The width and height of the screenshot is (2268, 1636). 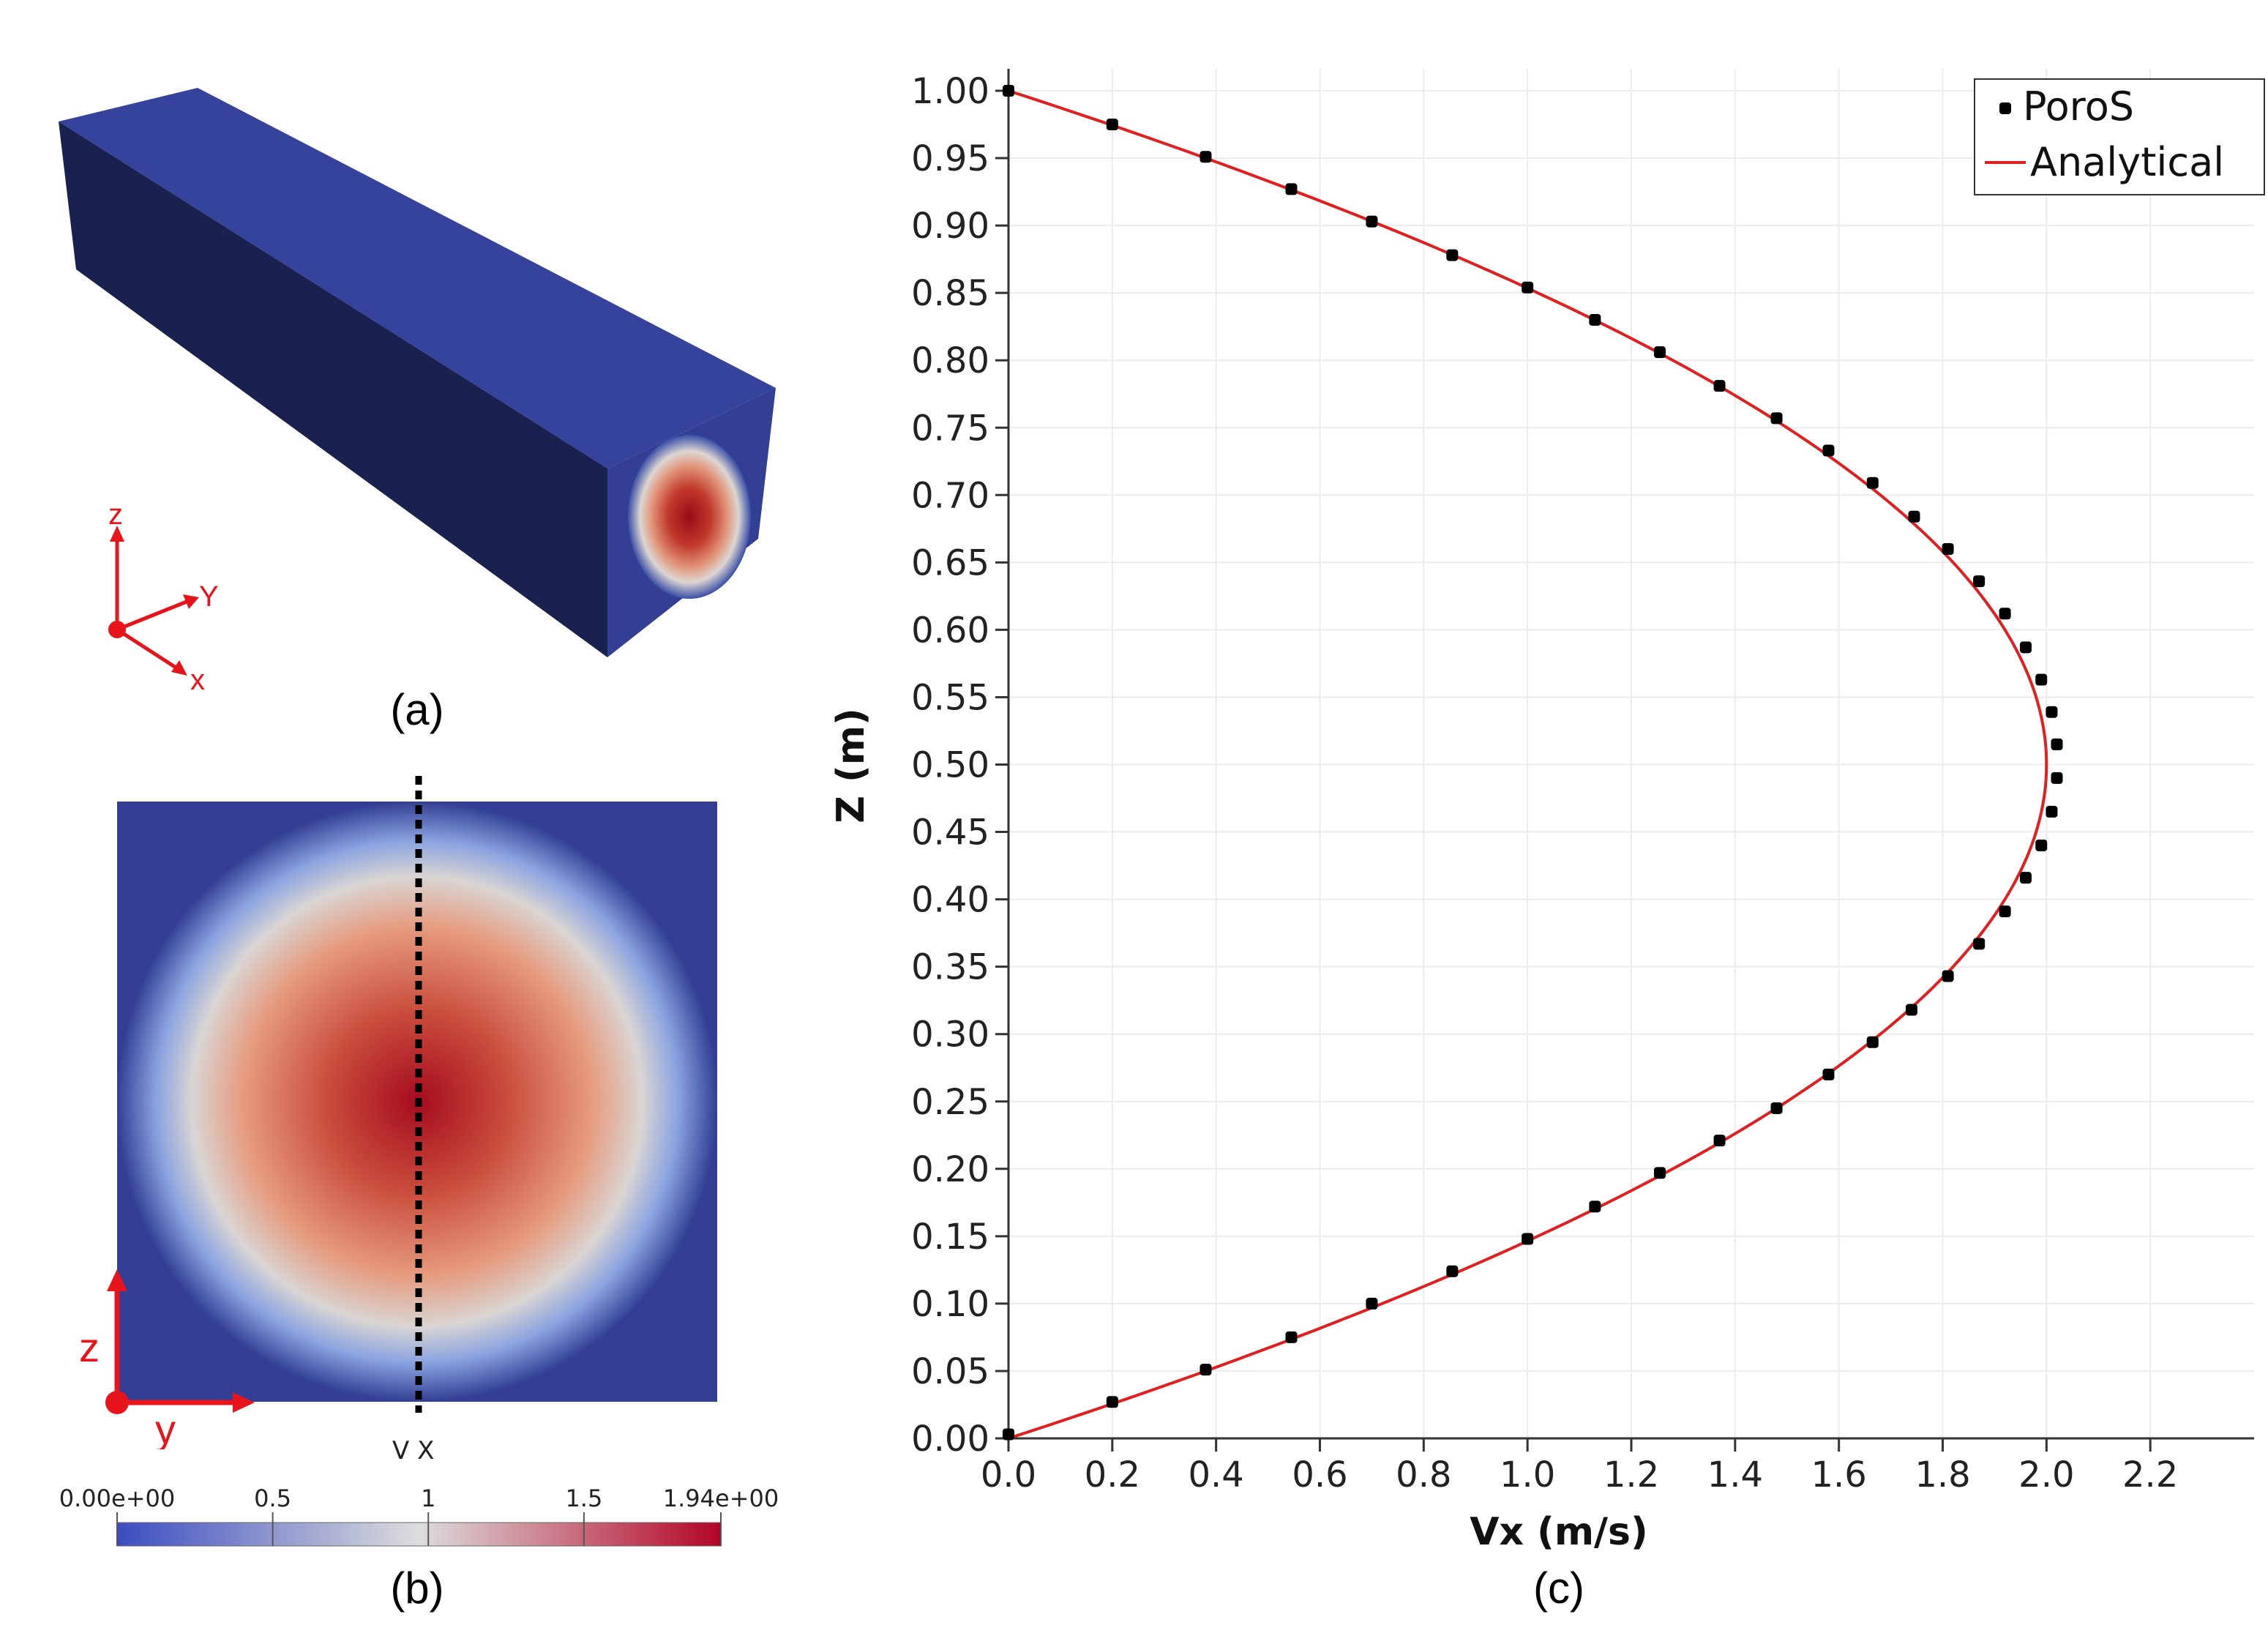 What do you see at coordinates (165, 1427) in the screenshot?
I see `axis-2d-y-label: y` at bounding box center [165, 1427].